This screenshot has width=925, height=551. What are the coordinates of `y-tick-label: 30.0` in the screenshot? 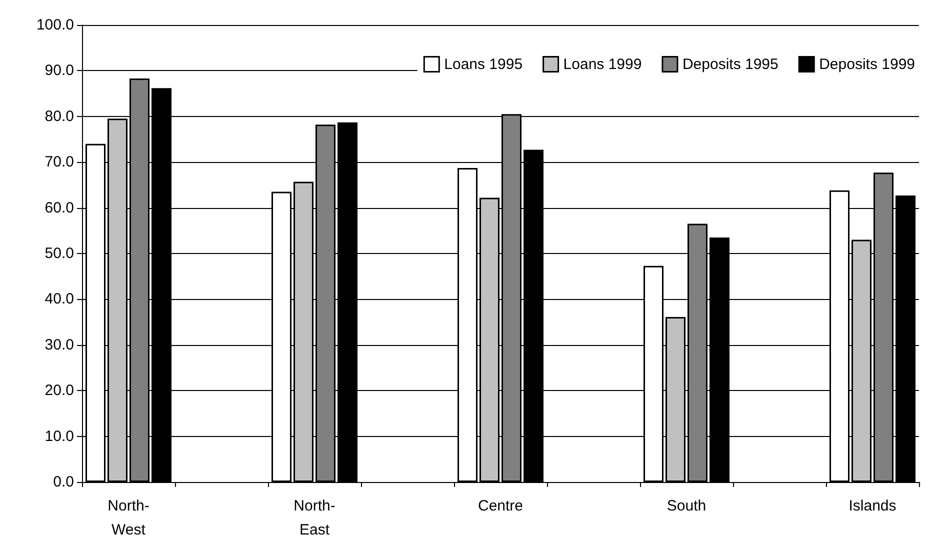 It's located at (59, 345).